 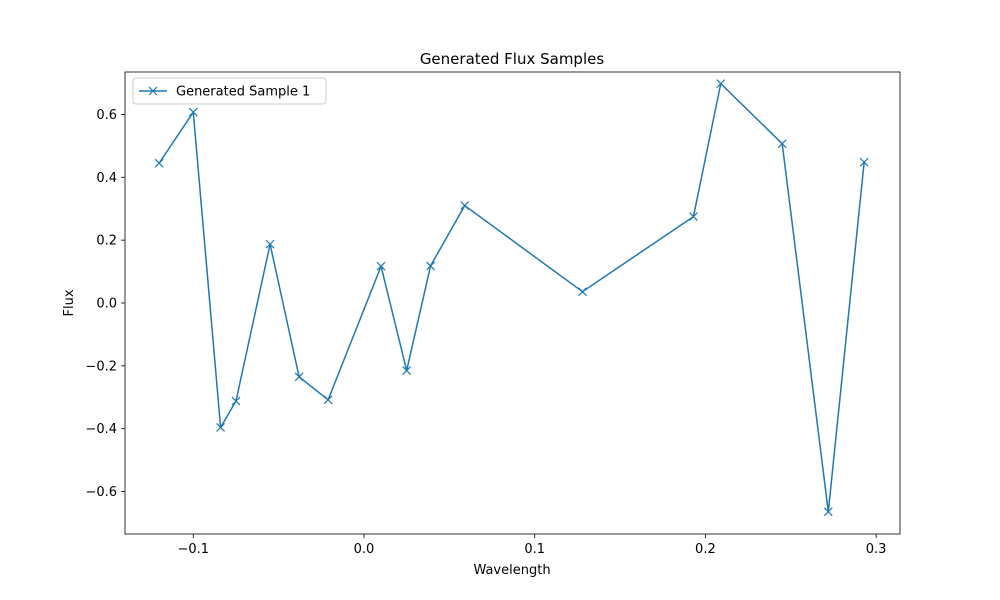 What do you see at coordinates (101, 492) in the screenshot?
I see `y-tick-label: −0.6` at bounding box center [101, 492].